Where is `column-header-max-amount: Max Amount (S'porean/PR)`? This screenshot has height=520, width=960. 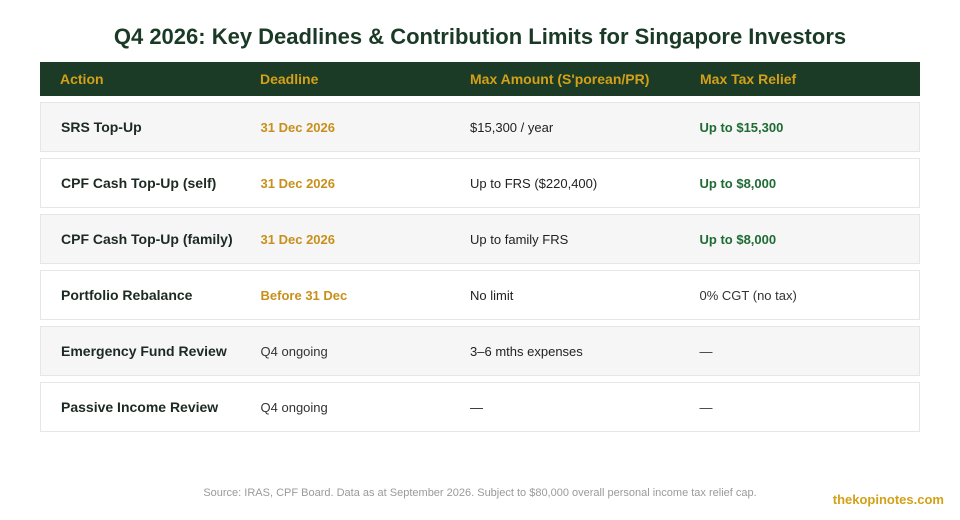 column-header-max-amount: Max Amount (S'porean/PR) is located at coordinates (560, 79).